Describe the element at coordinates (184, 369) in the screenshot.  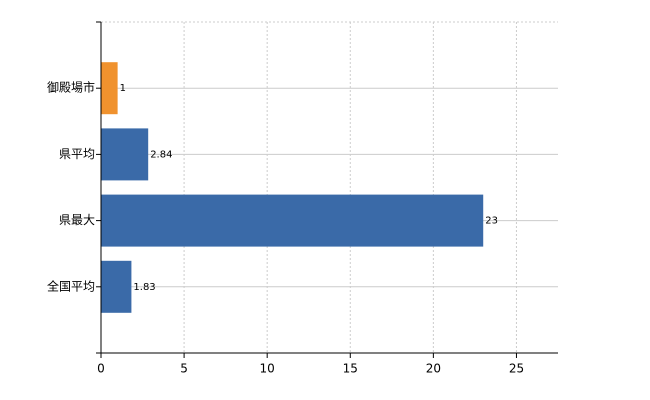
I see `x-tick-label: 5` at that location.